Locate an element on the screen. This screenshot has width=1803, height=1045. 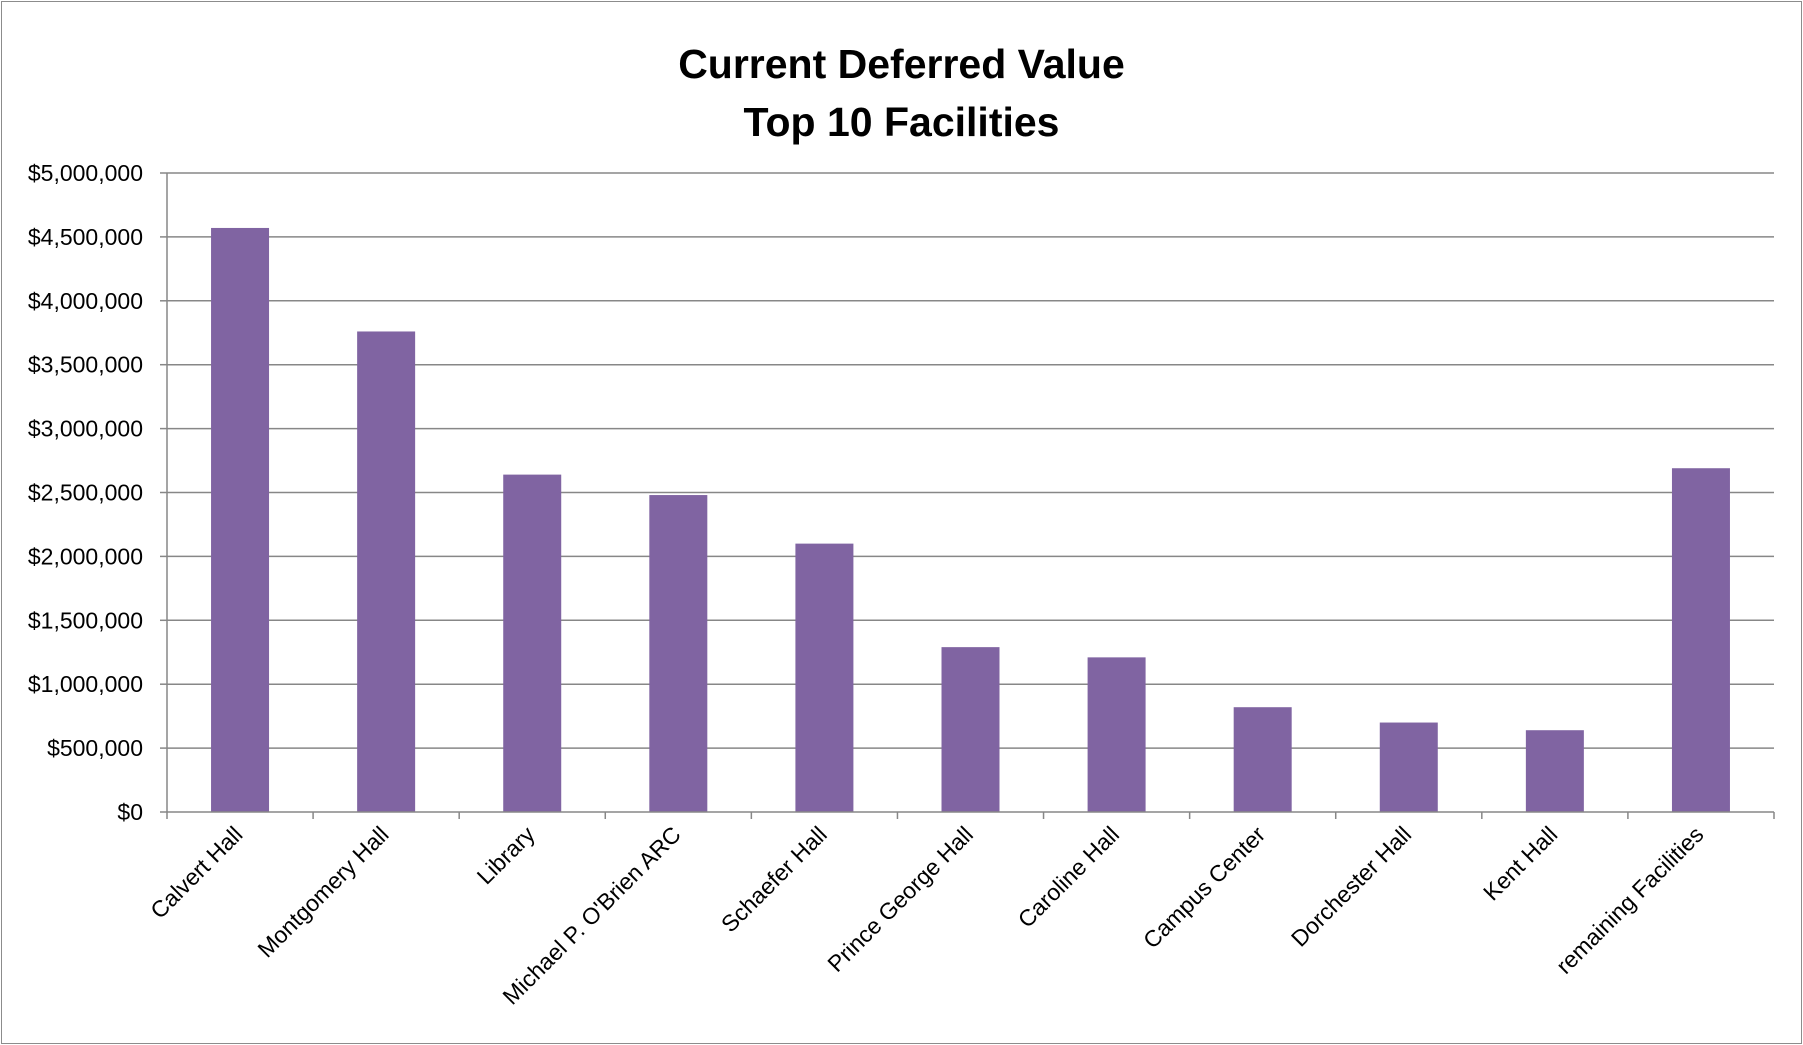
y-tick-label: $4,500,000 is located at coordinates (85, 237).